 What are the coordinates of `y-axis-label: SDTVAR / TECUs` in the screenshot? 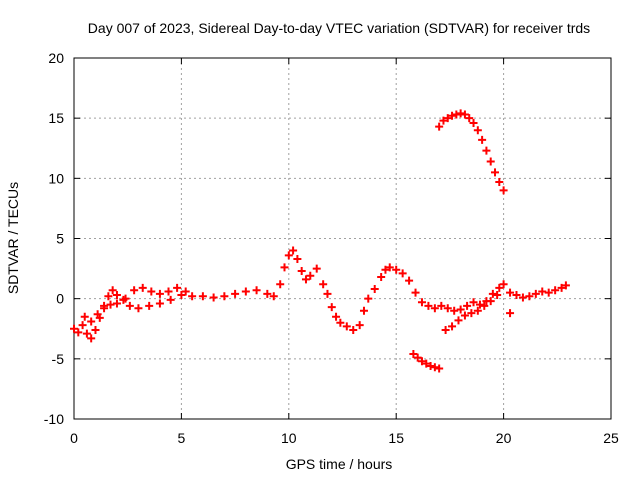 It's located at (13, 238).